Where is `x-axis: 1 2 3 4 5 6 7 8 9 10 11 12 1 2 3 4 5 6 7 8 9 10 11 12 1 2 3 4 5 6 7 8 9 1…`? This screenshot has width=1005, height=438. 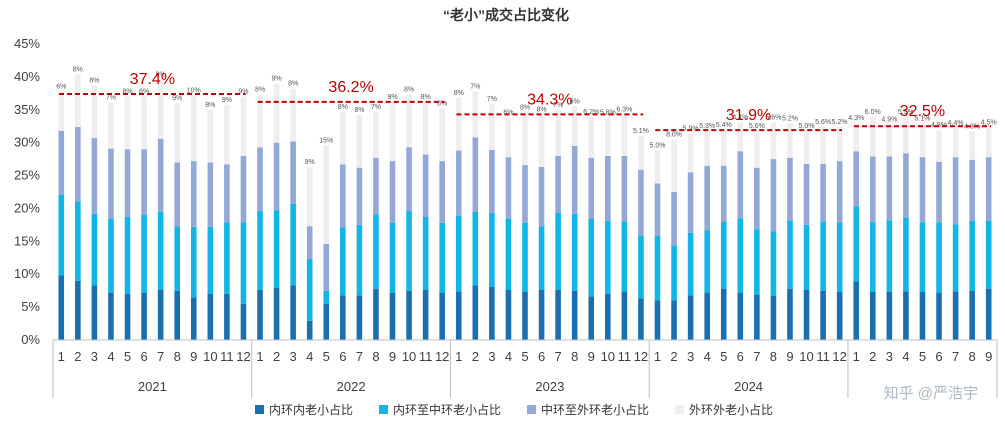 x-axis: 1 2 3 4 5 6 7 8 9 10 11 12 1 2 3 4 5 6 7 8 9 10 11 12 1 2 3 4 5 6 7 8 9 1… is located at coordinates (525, 368).